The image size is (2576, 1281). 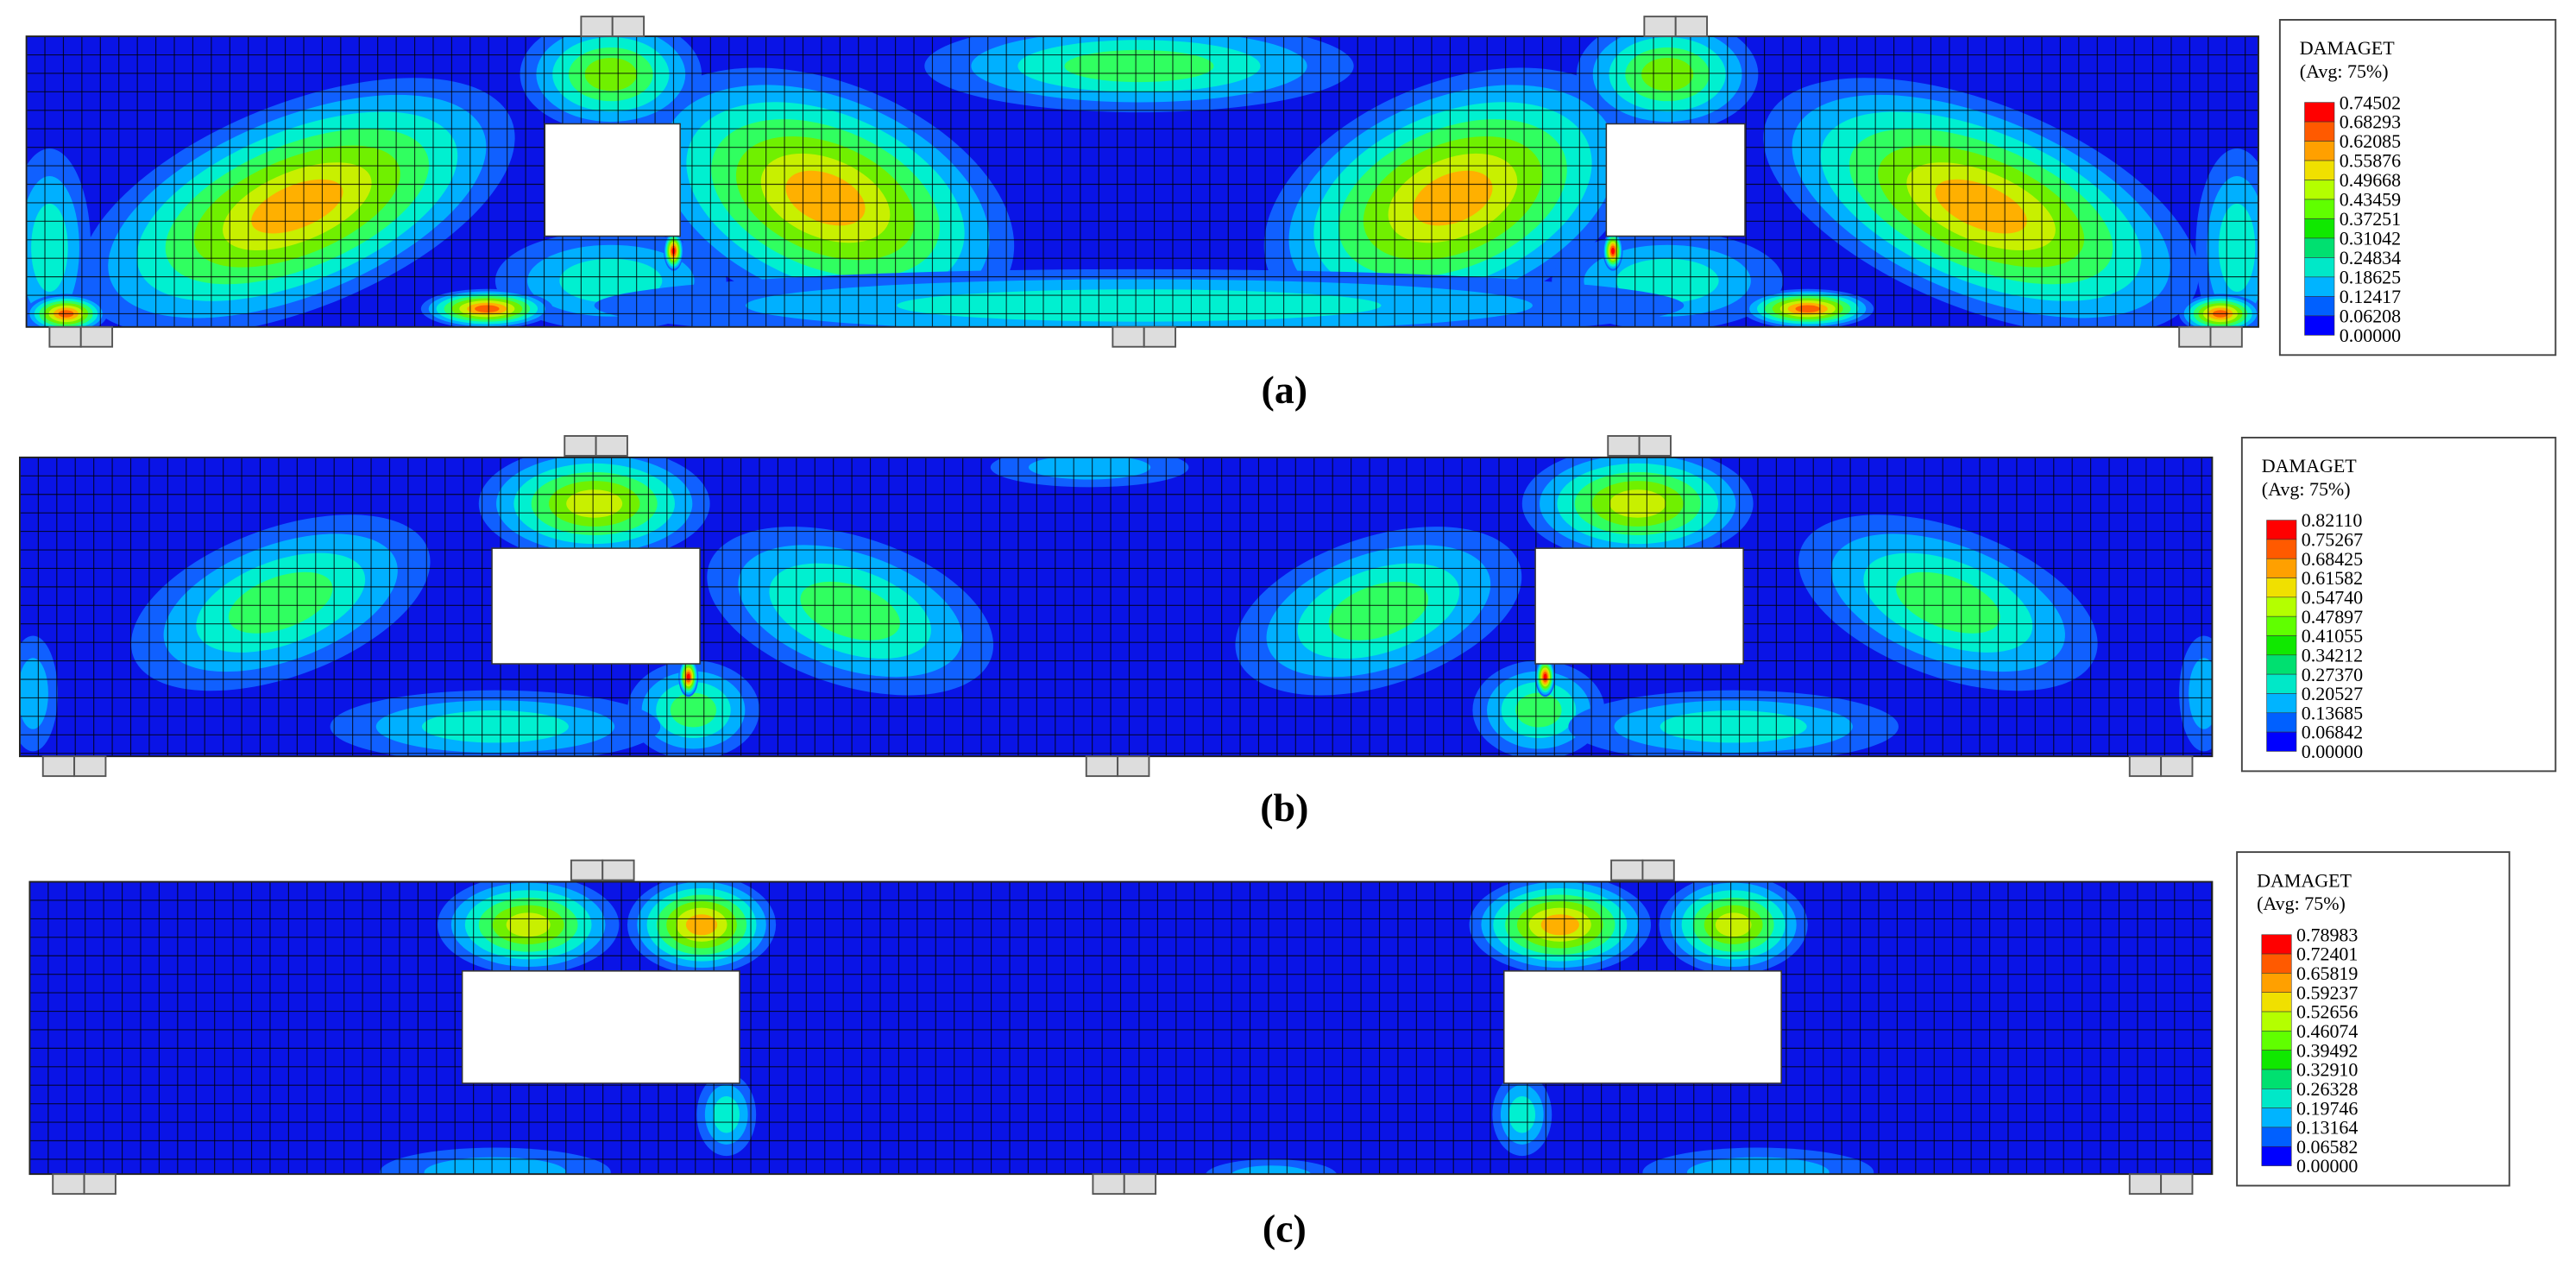 What do you see at coordinates (2370, 141) in the screenshot?
I see `legend-label: 0.62085` at bounding box center [2370, 141].